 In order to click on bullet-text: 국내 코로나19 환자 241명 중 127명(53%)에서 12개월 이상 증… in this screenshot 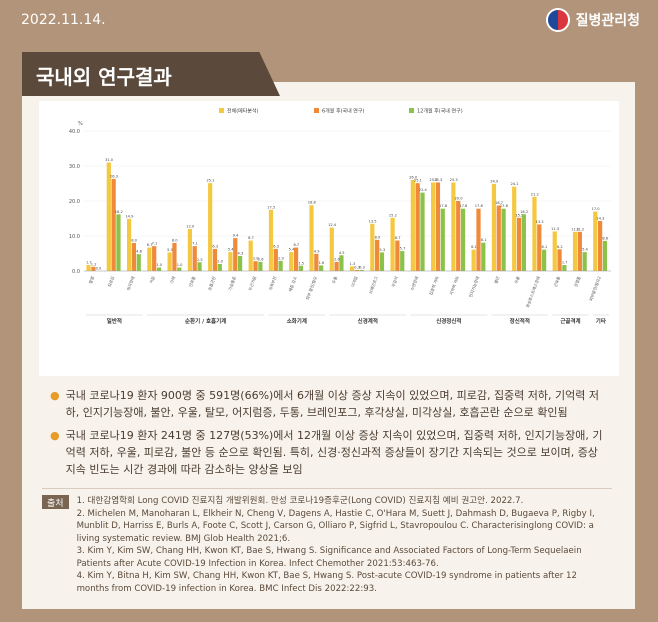, I will do `click(334, 452)`.